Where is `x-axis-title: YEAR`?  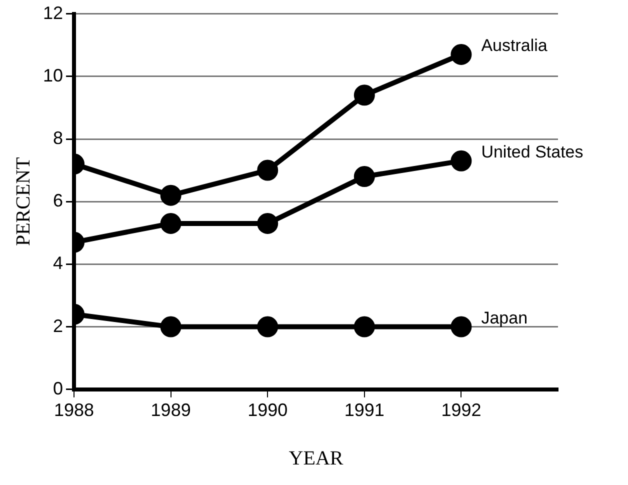
x-axis-title: YEAR is located at coordinates (316, 458).